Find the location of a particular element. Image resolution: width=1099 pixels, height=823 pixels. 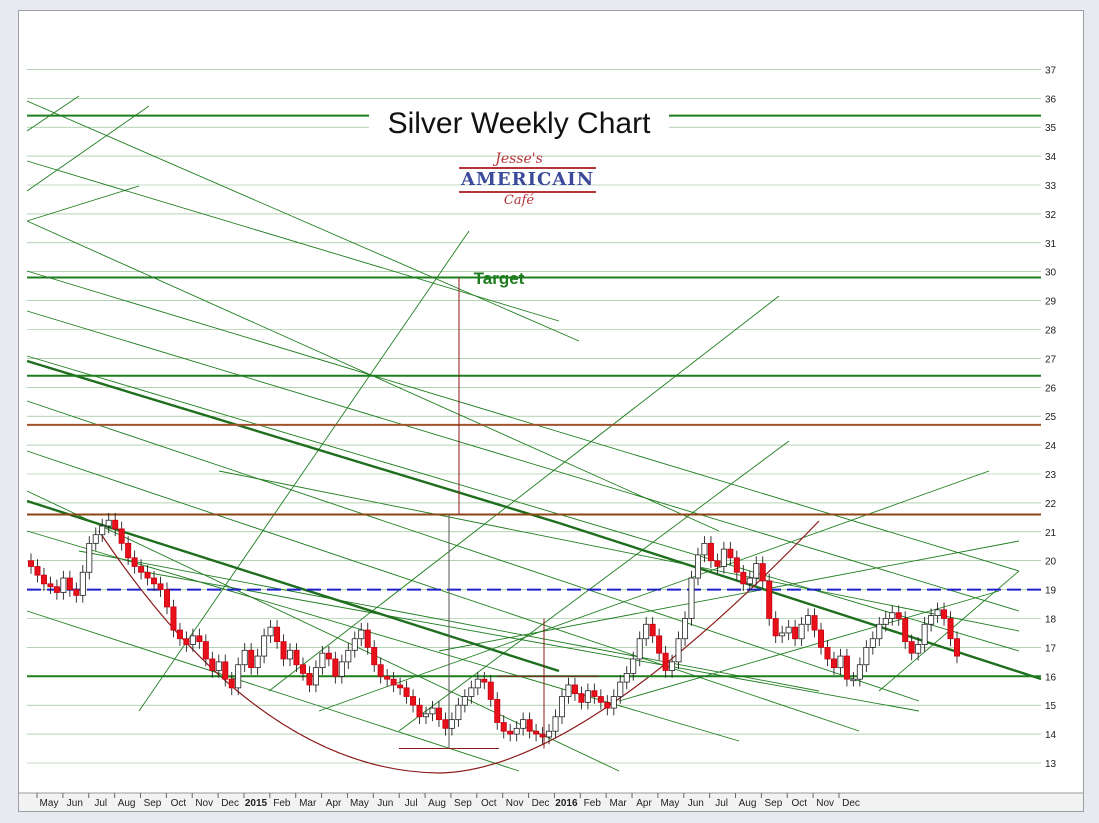

logo-line-2: AMERICAIN is located at coordinates (528, 180).